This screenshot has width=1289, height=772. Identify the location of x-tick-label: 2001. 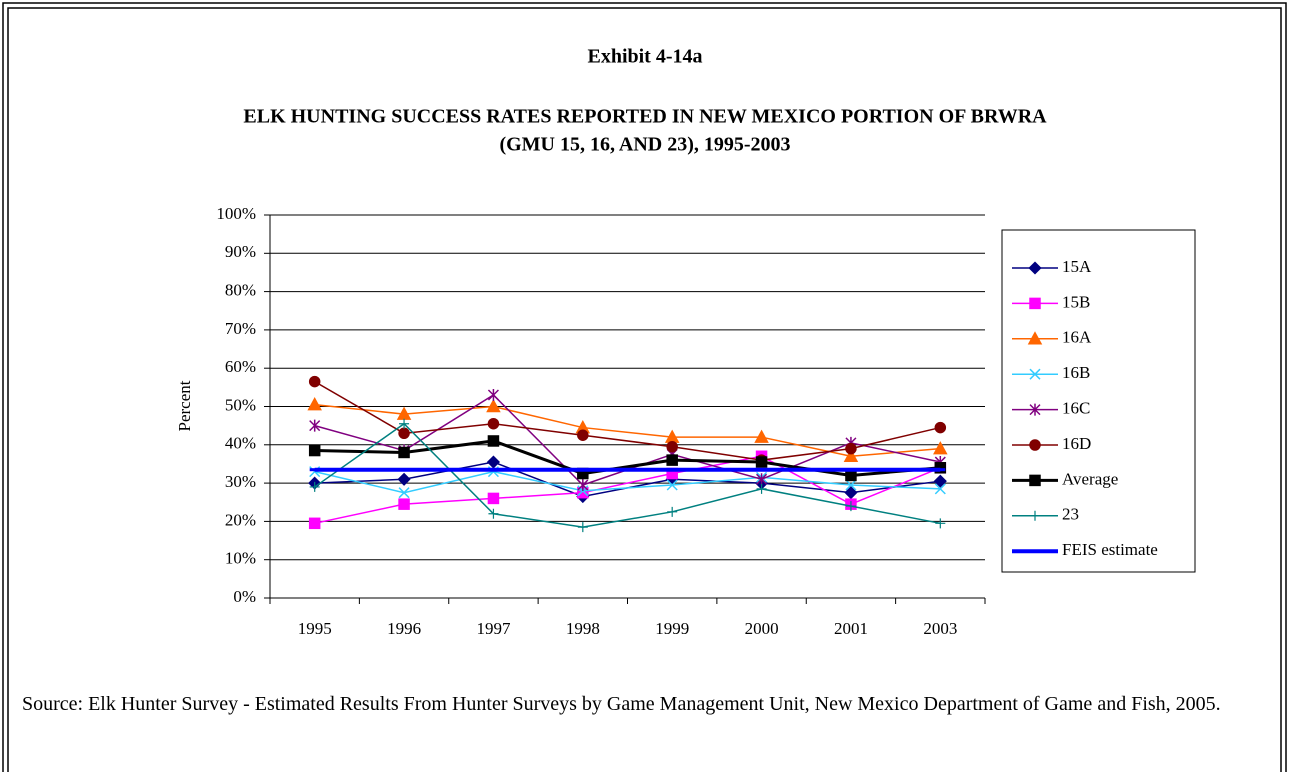
(851, 628).